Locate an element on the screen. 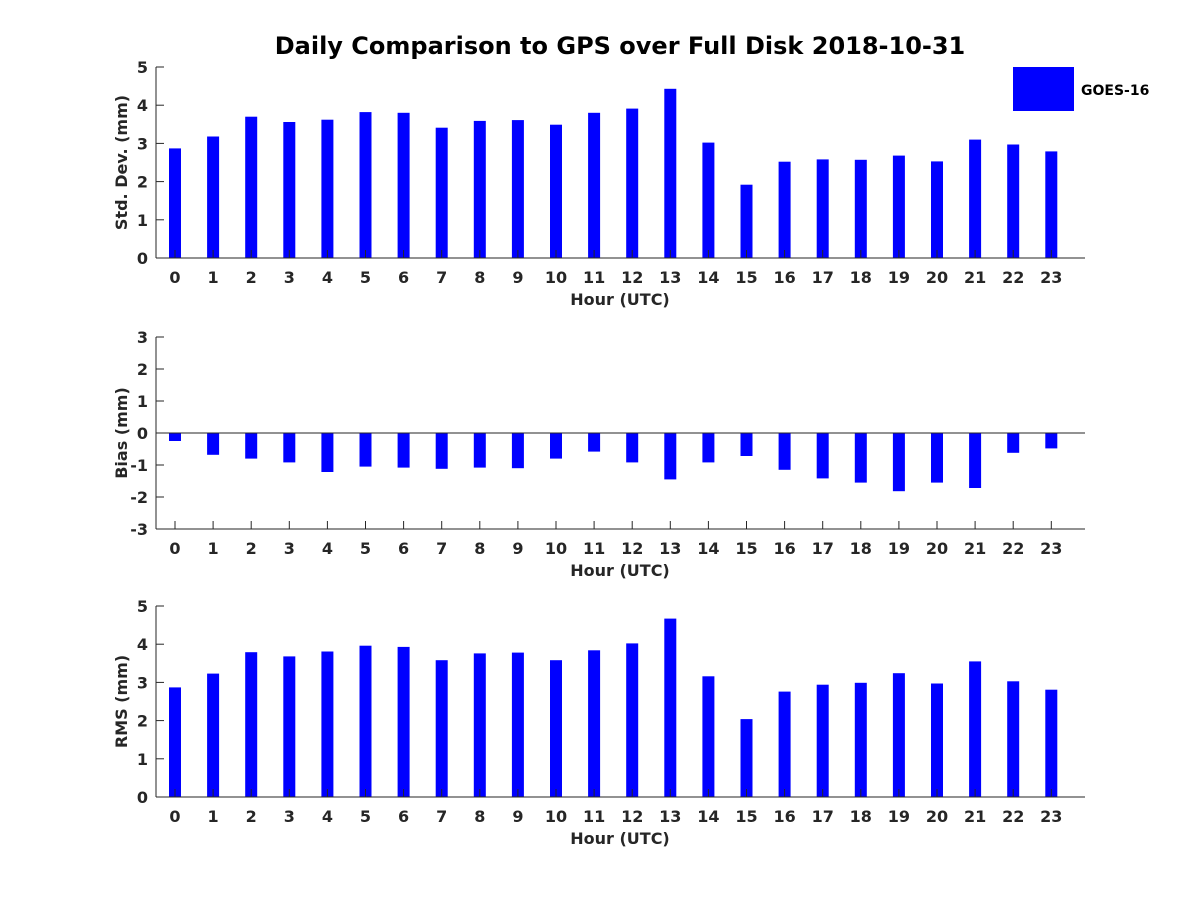 The height and width of the screenshot is (900, 1200). y-axis-label: Std. Dev. (mm) is located at coordinates (121, 162).